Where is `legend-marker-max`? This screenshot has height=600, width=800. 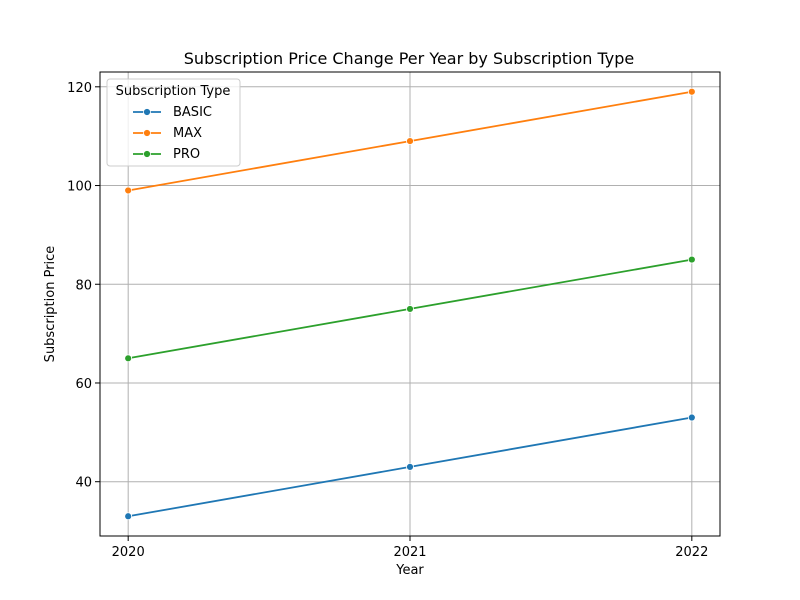
legend-marker-max is located at coordinates (147, 133).